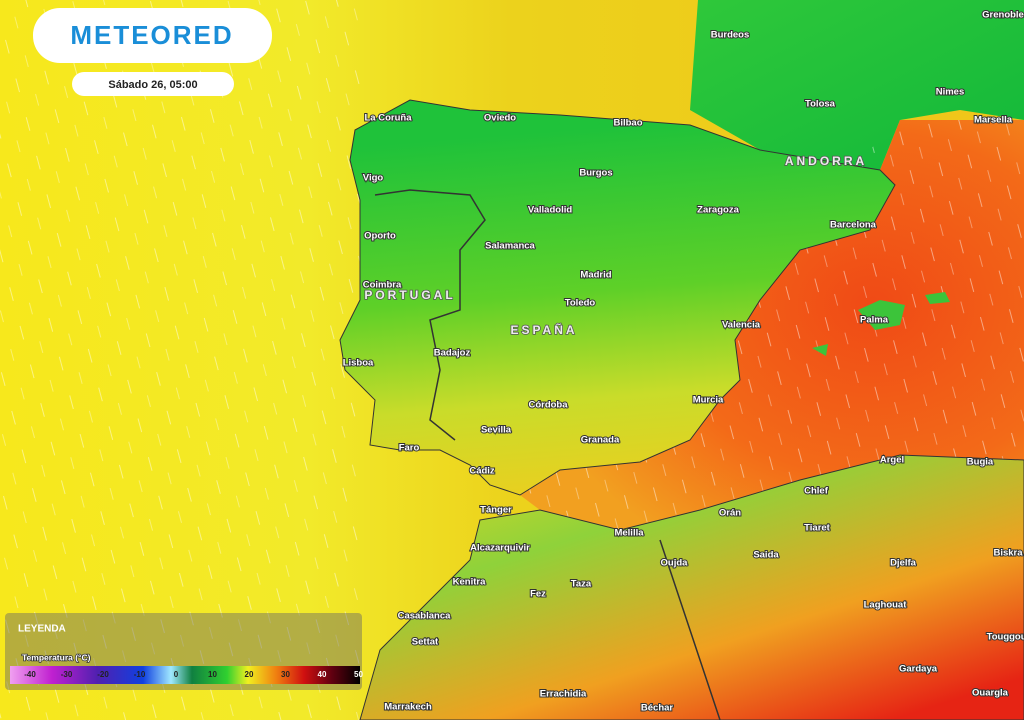 The width and height of the screenshot is (1024, 720). What do you see at coordinates (103, 674) in the screenshot?
I see `legend-value: -20` at bounding box center [103, 674].